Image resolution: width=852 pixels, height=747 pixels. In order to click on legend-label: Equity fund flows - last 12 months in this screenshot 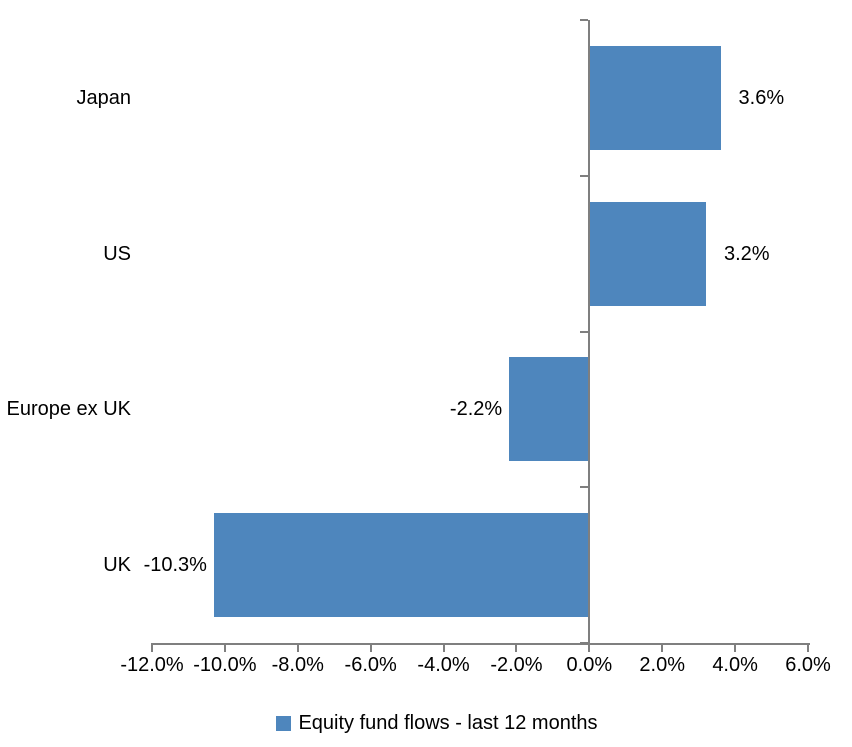, I will do `click(448, 723)`.